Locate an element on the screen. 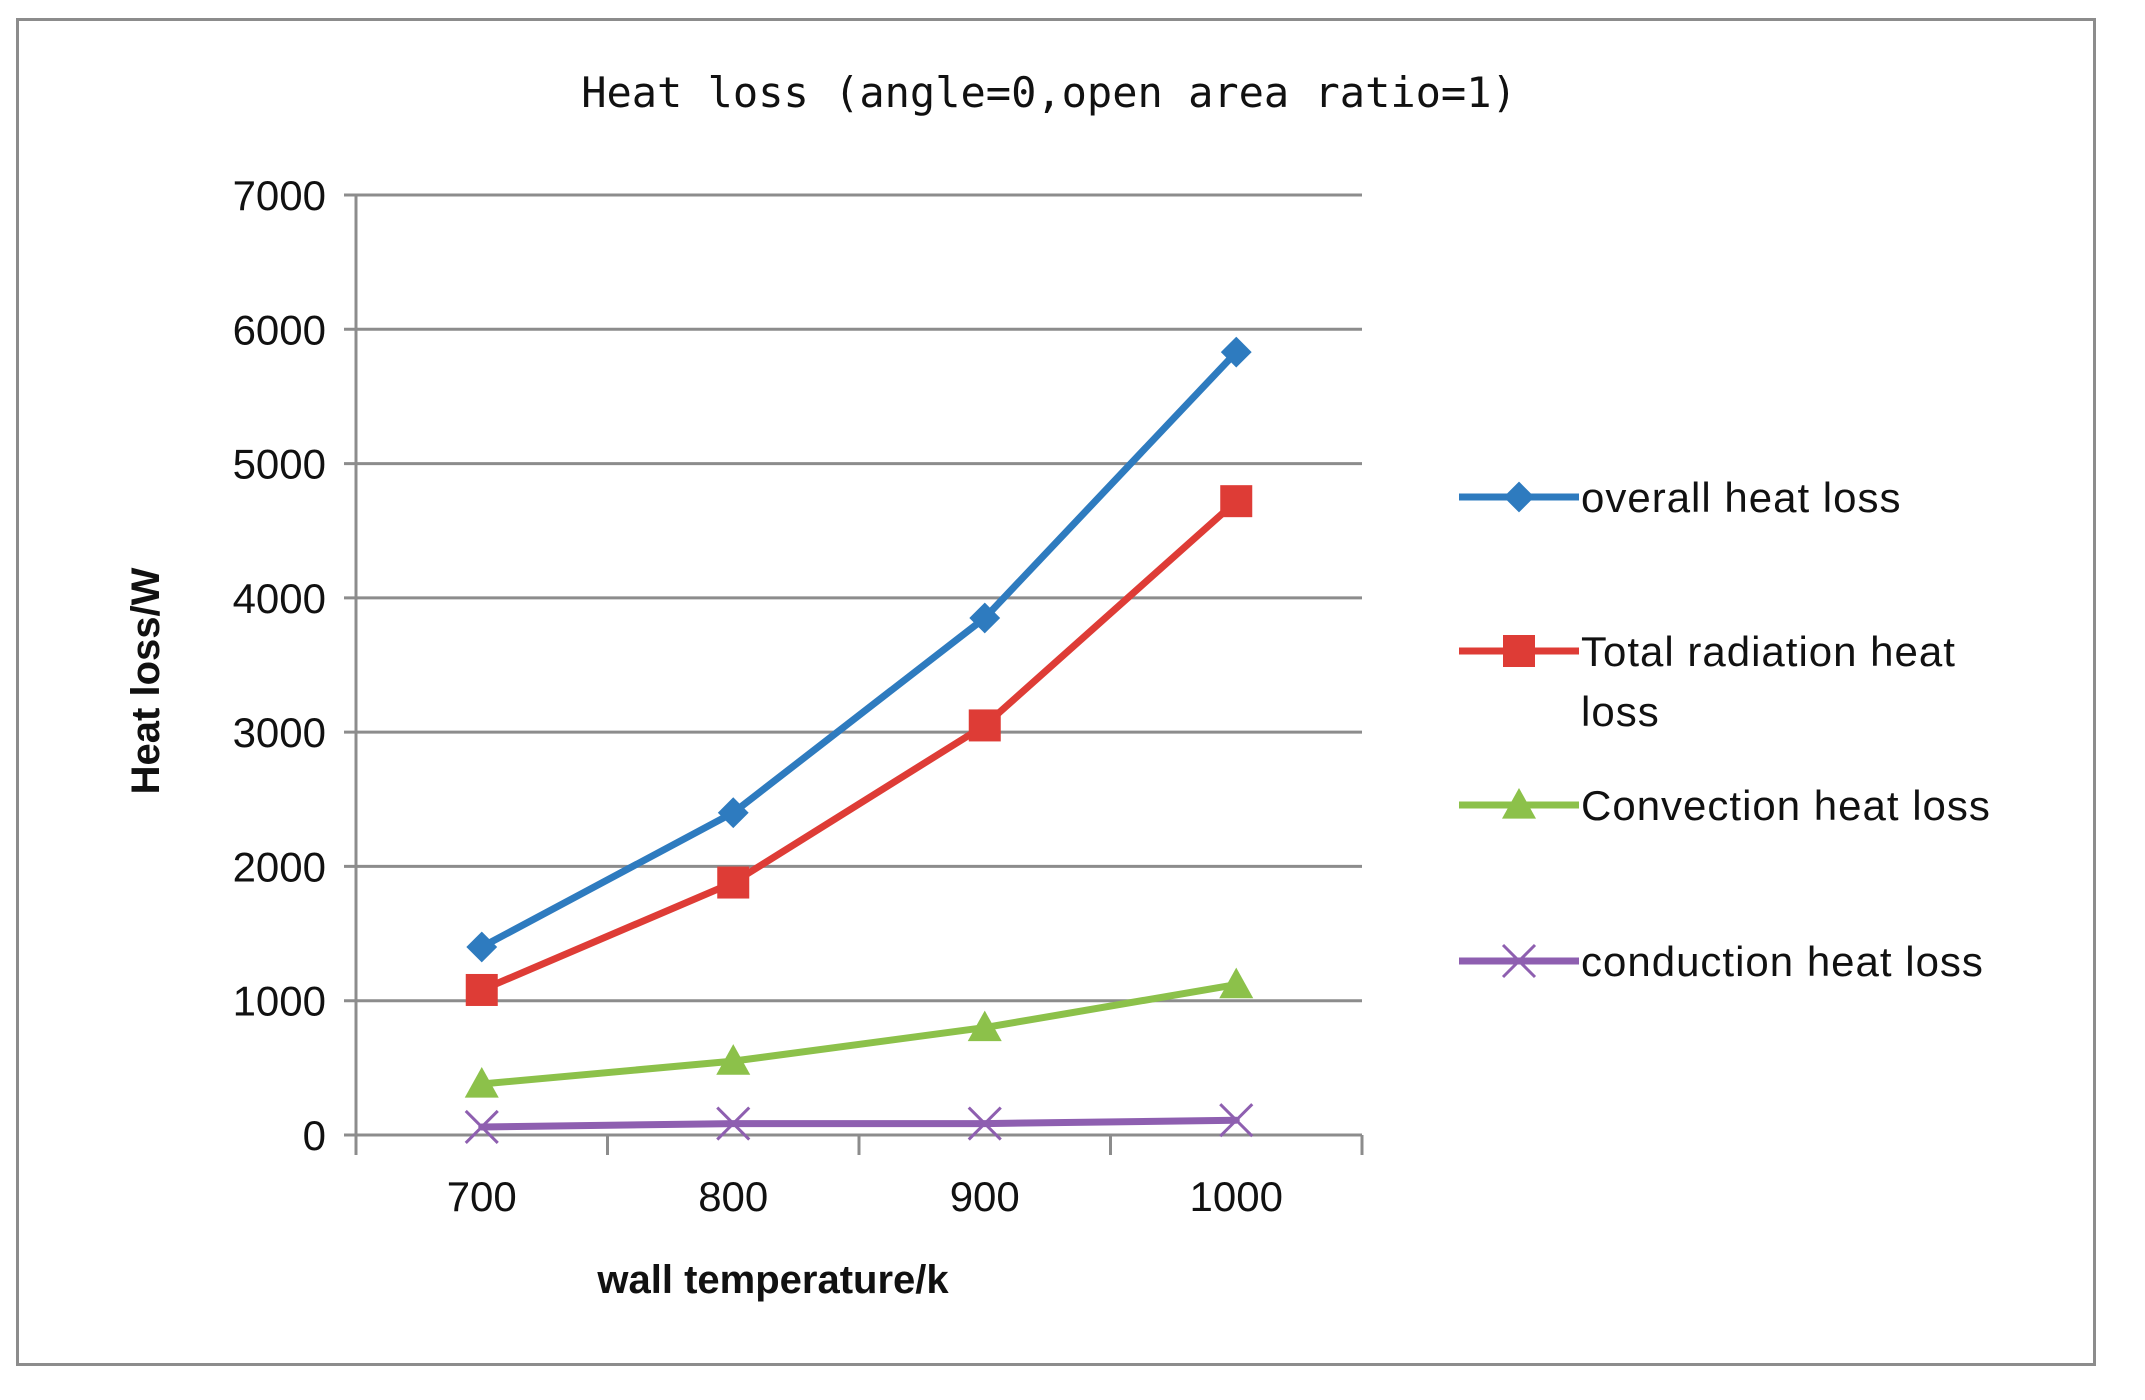 The image size is (2145, 1400). y-tick-label-6000: 6000 is located at coordinates (279, 329).